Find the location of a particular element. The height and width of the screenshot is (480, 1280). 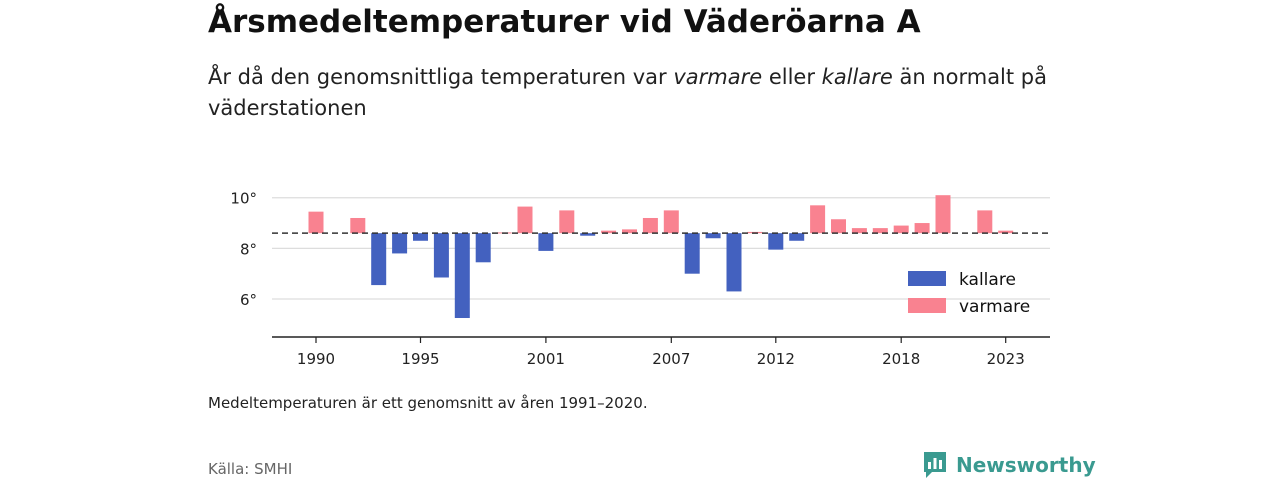

bar-2004 is located at coordinates (609, 232).